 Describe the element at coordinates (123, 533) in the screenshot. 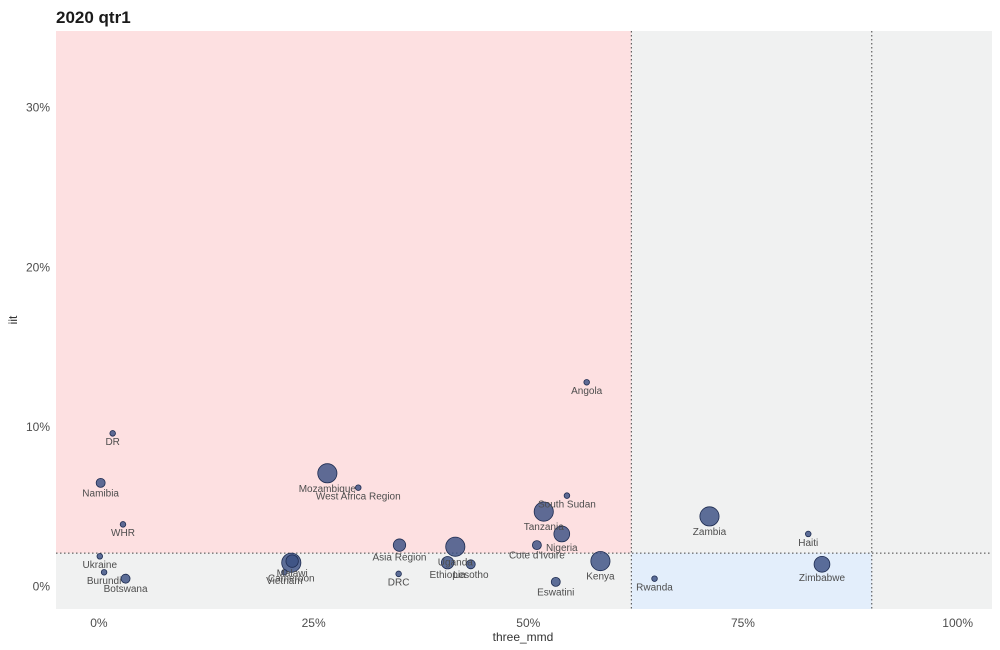

I see `point-label: WHR` at that location.